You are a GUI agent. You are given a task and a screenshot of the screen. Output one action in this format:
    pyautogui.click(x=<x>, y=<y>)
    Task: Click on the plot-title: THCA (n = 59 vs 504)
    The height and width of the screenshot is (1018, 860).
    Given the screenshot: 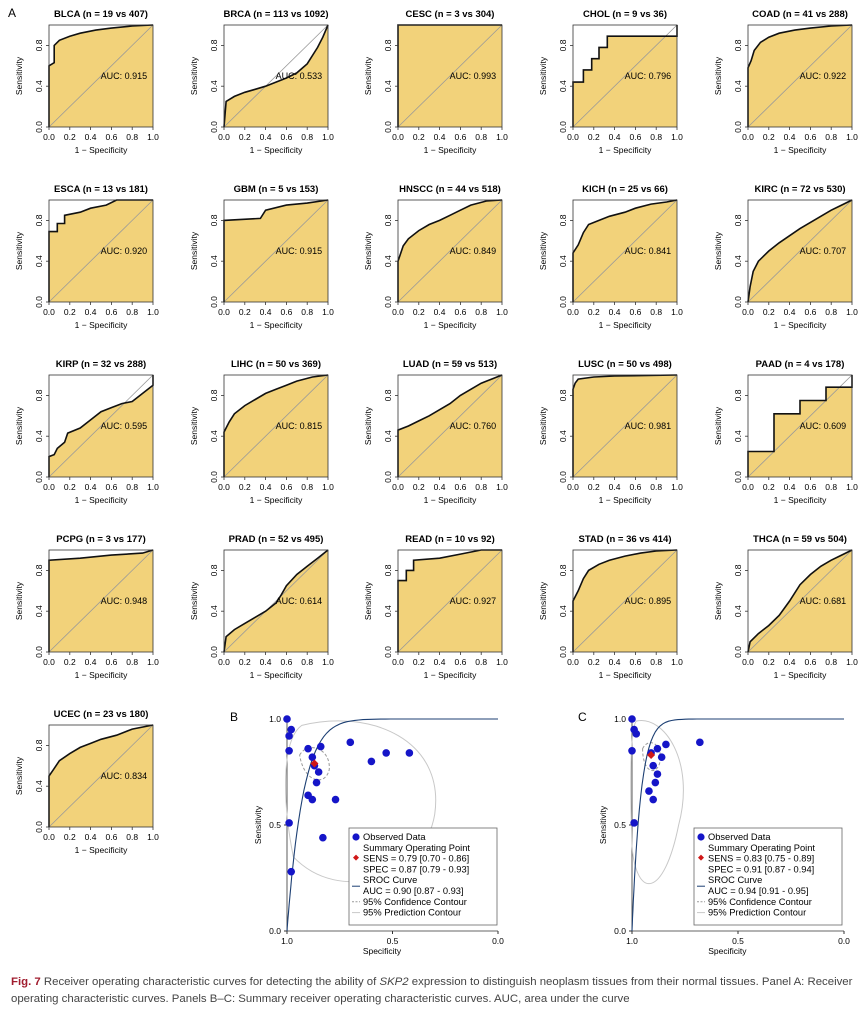 What is the action you would take?
    pyautogui.click(x=800, y=539)
    